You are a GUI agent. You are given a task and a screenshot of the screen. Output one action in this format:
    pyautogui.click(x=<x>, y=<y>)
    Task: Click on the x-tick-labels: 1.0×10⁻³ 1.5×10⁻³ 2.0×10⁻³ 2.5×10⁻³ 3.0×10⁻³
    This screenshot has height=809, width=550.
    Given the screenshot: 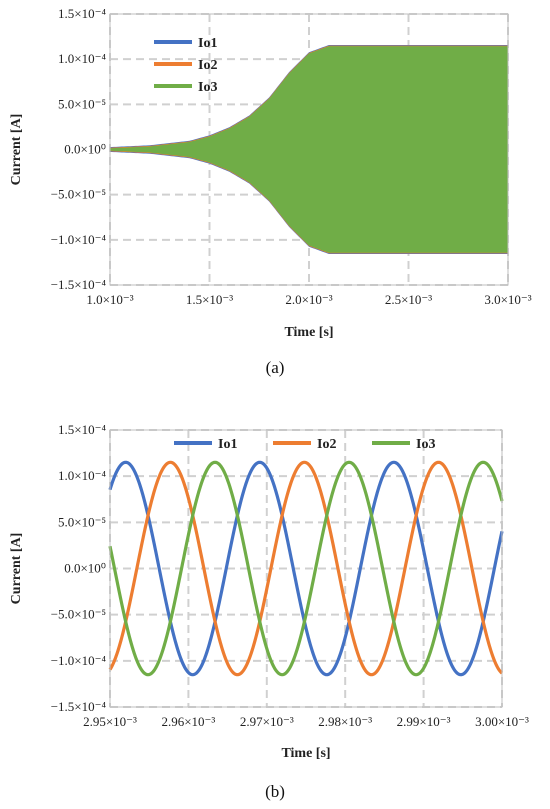 What is the action you would take?
    pyautogui.click(x=308, y=299)
    